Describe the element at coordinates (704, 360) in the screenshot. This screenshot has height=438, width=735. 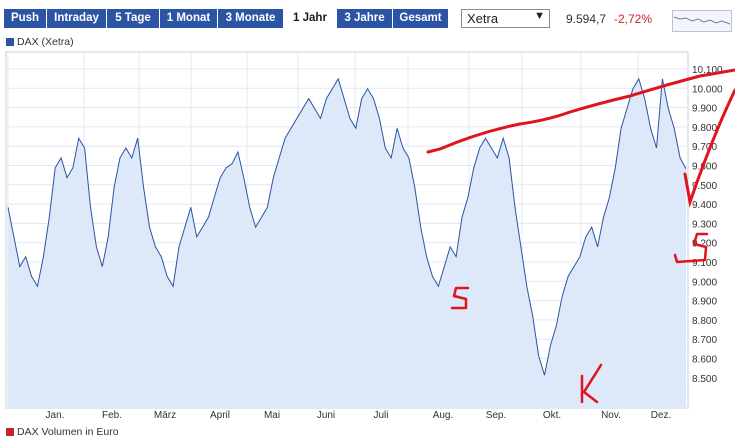
I see `y-tick-label: 8.600` at that location.